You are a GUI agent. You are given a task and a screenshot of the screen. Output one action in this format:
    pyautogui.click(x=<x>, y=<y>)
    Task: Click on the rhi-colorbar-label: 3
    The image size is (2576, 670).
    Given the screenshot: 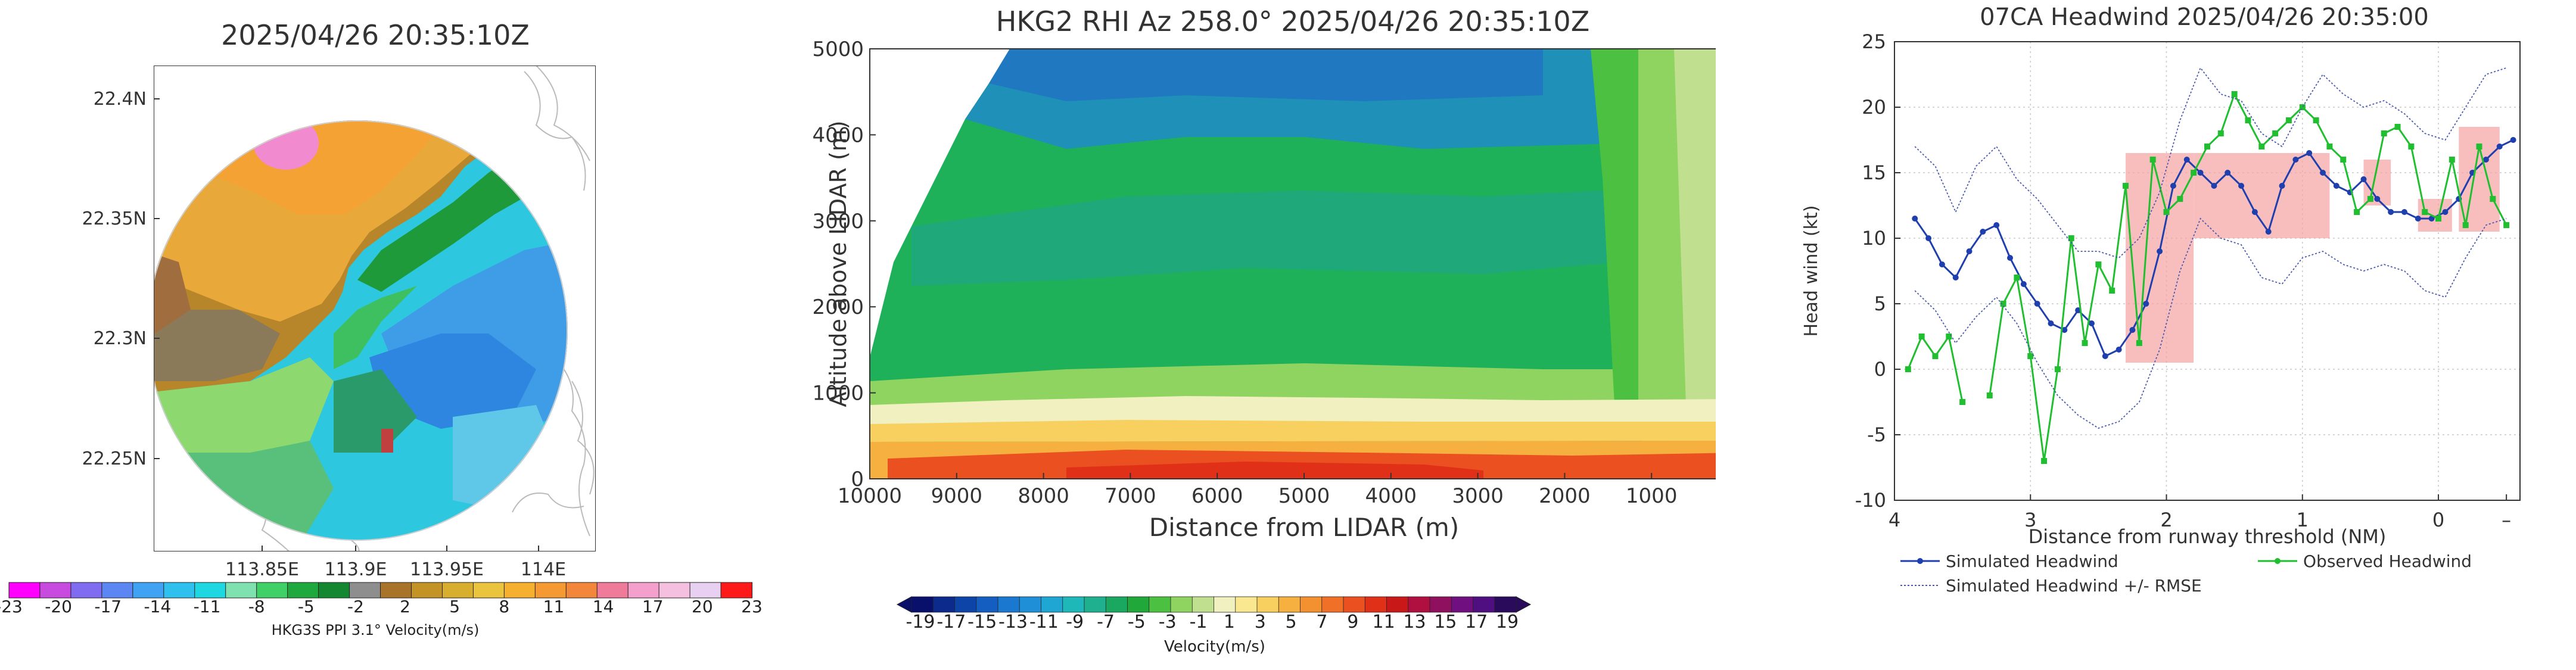 What is the action you would take?
    pyautogui.click(x=1260, y=622)
    